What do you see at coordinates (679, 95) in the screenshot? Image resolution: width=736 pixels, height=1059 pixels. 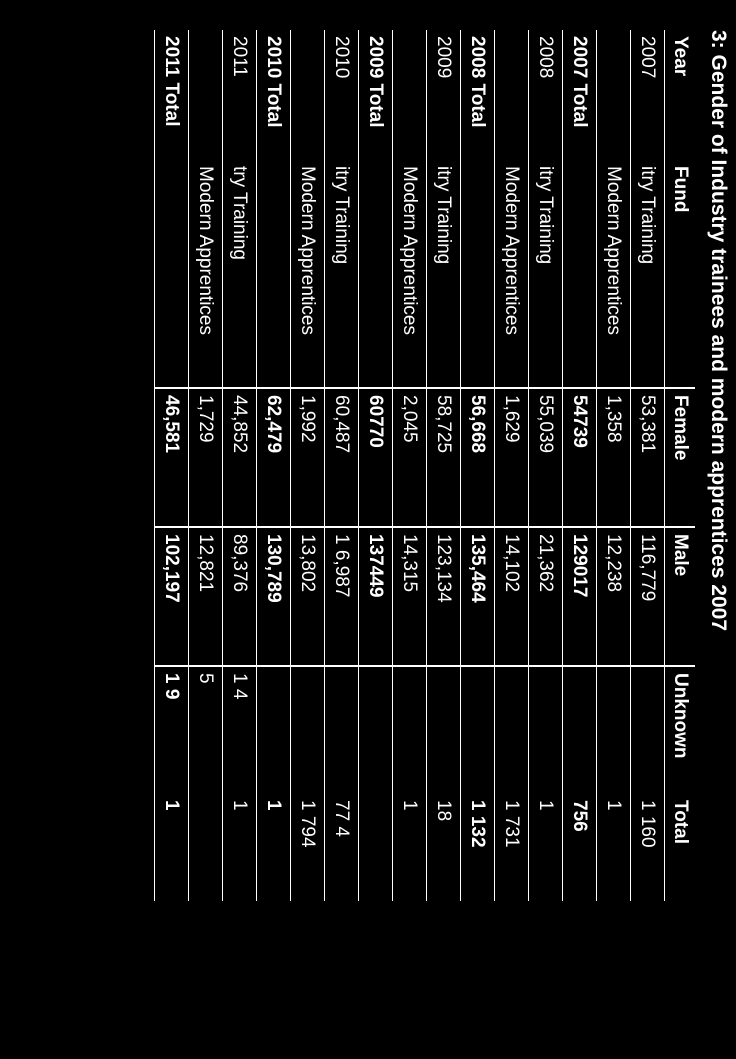 I see `column-header: Year` at bounding box center [679, 95].